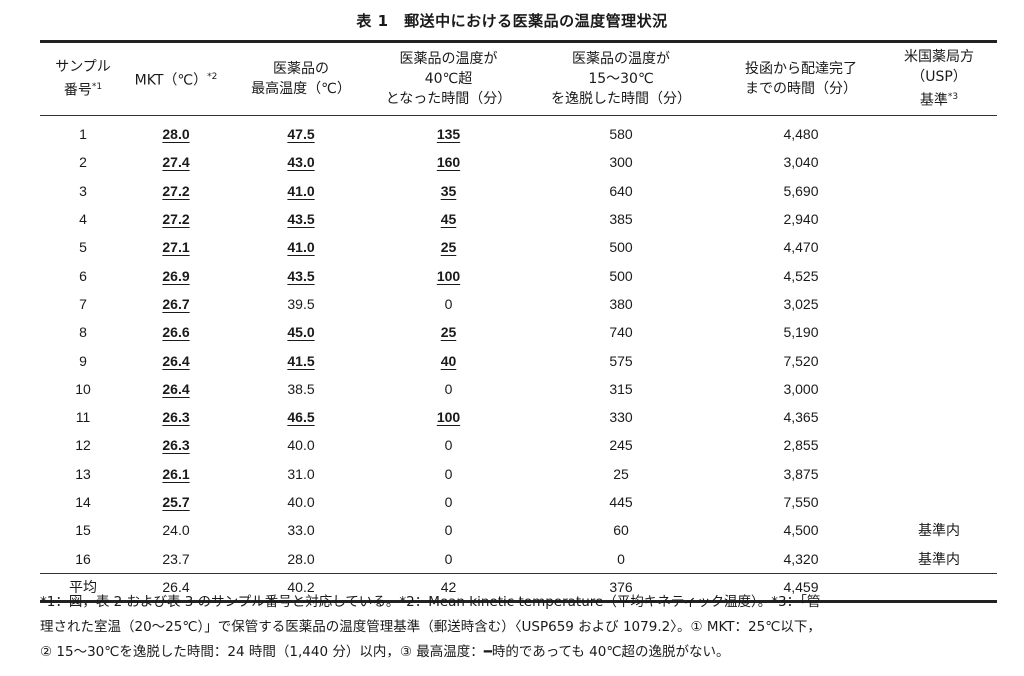 Image resolution: width=1024 pixels, height=676 pixels. Describe the element at coordinates (448, 134) in the screenshot. I see `table-cell: 135` at that location.